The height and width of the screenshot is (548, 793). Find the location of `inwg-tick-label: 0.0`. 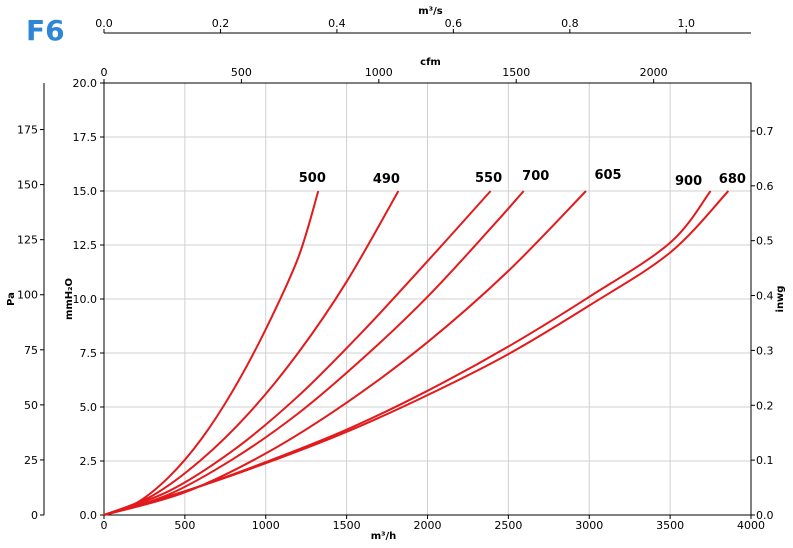

inwg-tick-label: 0.0 is located at coordinates (765, 515).